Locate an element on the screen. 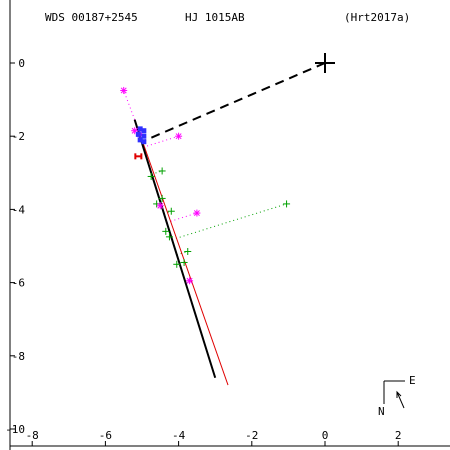 Image resolution: width=450 pixels, height=450 pixels. y-tick-label: -2 is located at coordinates (18, 136).